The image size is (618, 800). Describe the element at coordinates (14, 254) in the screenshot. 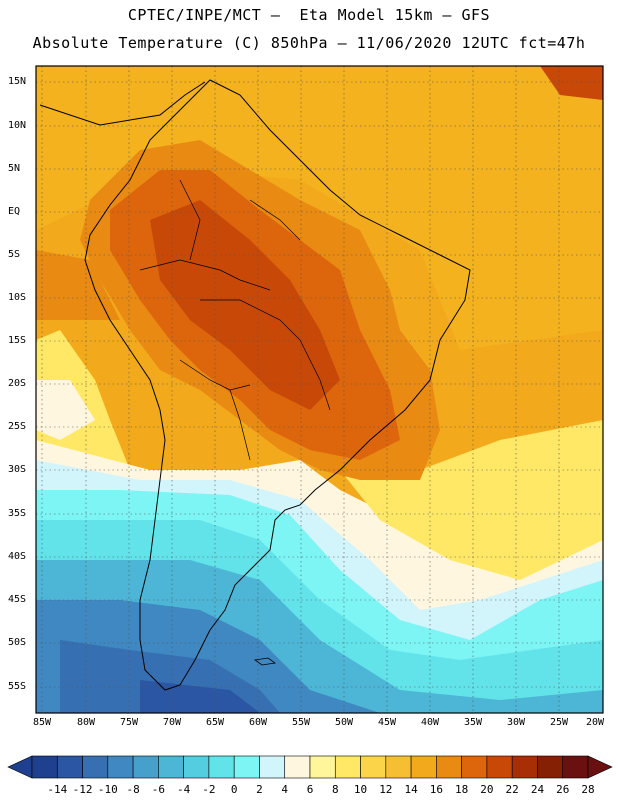

I see `lat-label: 5S` at that location.